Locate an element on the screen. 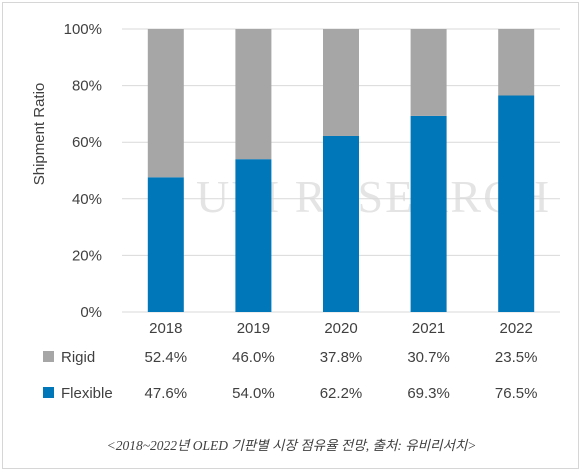  table-cell-flexible: 62.2% is located at coordinates (341, 393).